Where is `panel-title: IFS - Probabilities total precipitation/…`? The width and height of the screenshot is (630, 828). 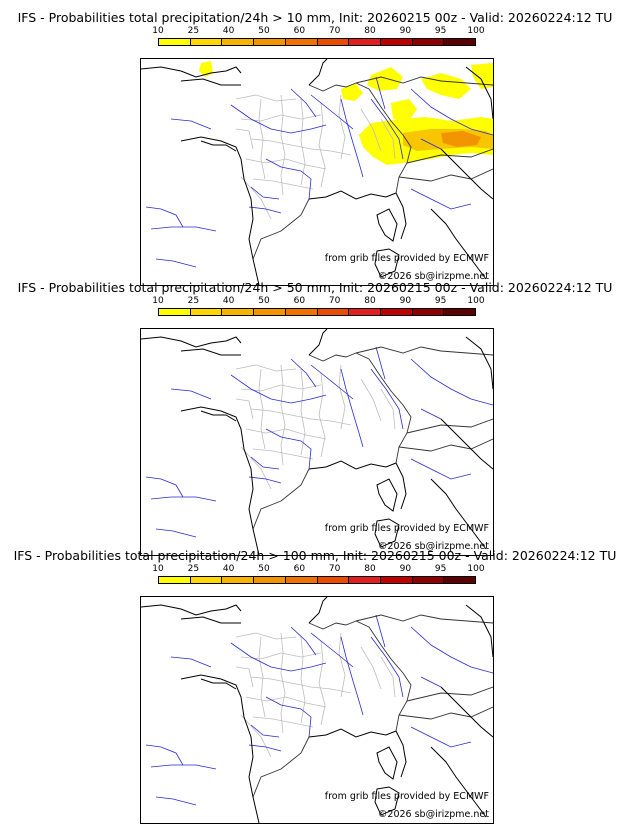
panel-title: IFS - Probabilities total precipitation/… is located at coordinates (315, 555).